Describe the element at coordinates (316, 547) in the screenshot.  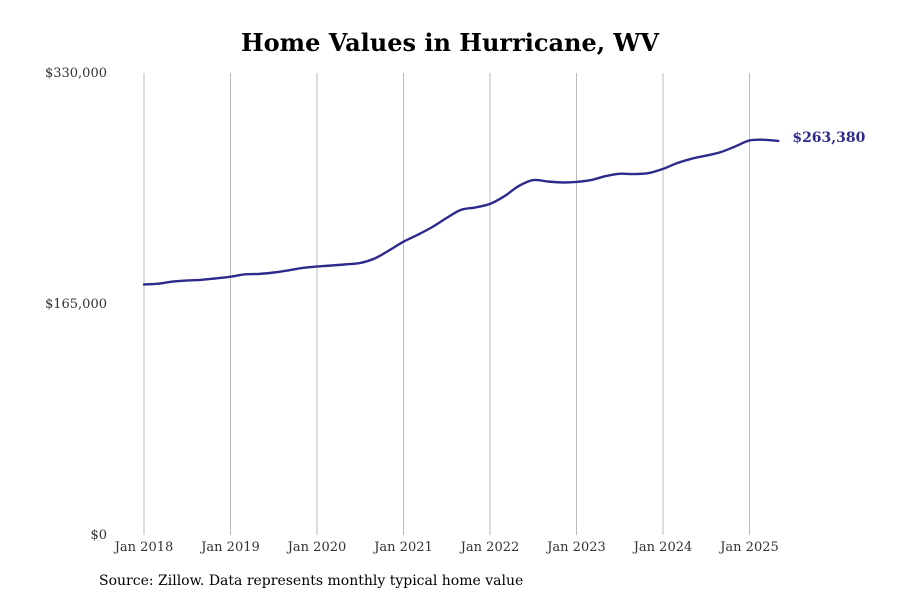
I see `x-tick-label: Jan 2020` at that location.